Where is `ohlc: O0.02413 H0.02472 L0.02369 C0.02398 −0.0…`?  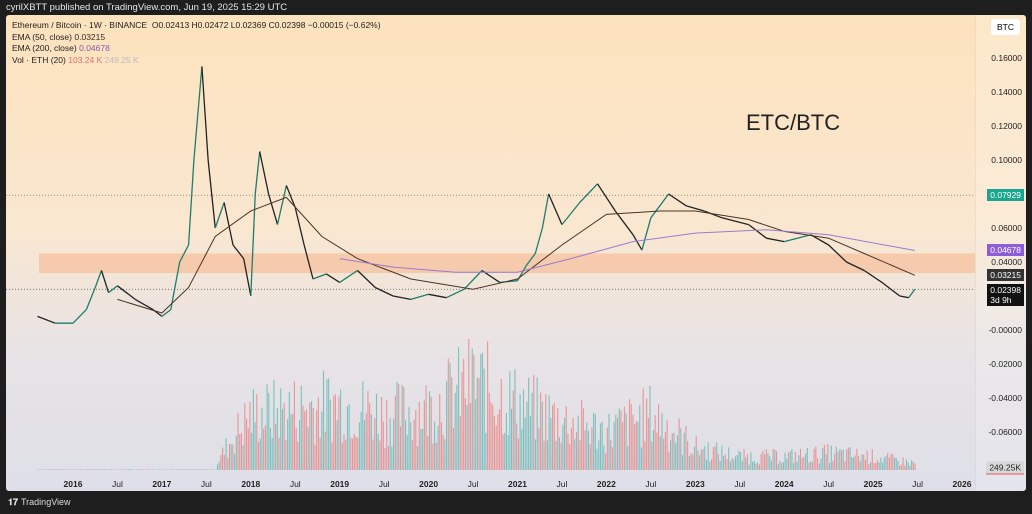 ohlc: O0.02413 H0.02472 L0.02369 C0.02398 −0.0… is located at coordinates (266, 25).